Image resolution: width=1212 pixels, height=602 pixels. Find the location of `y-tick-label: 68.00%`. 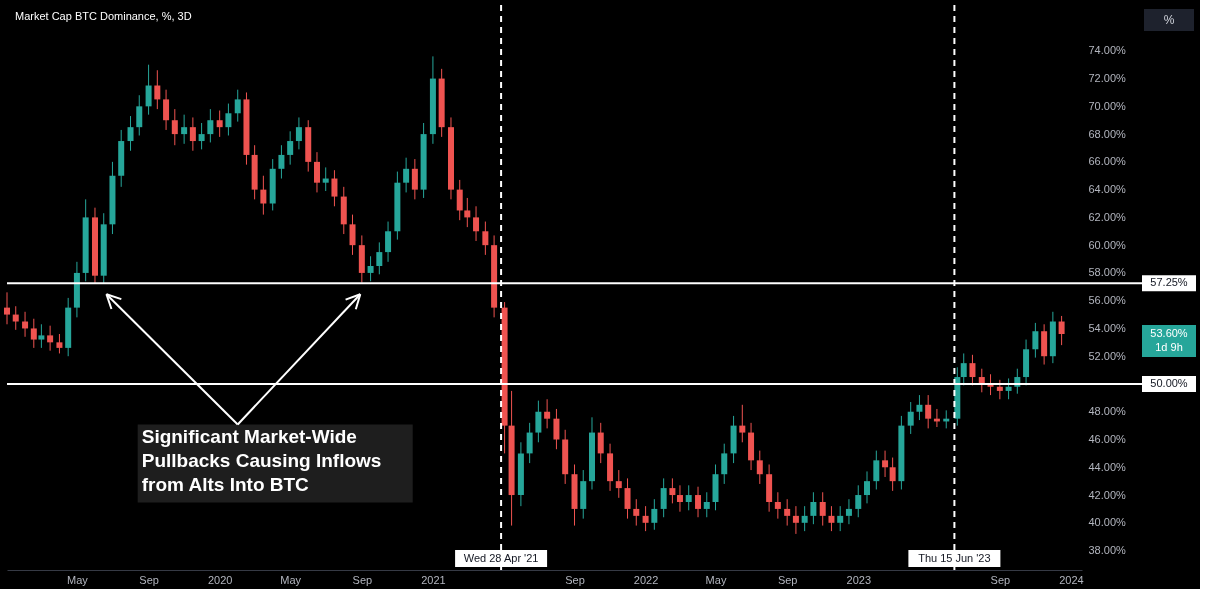

y-tick-label: 68.00% is located at coordinates (1107, 133).